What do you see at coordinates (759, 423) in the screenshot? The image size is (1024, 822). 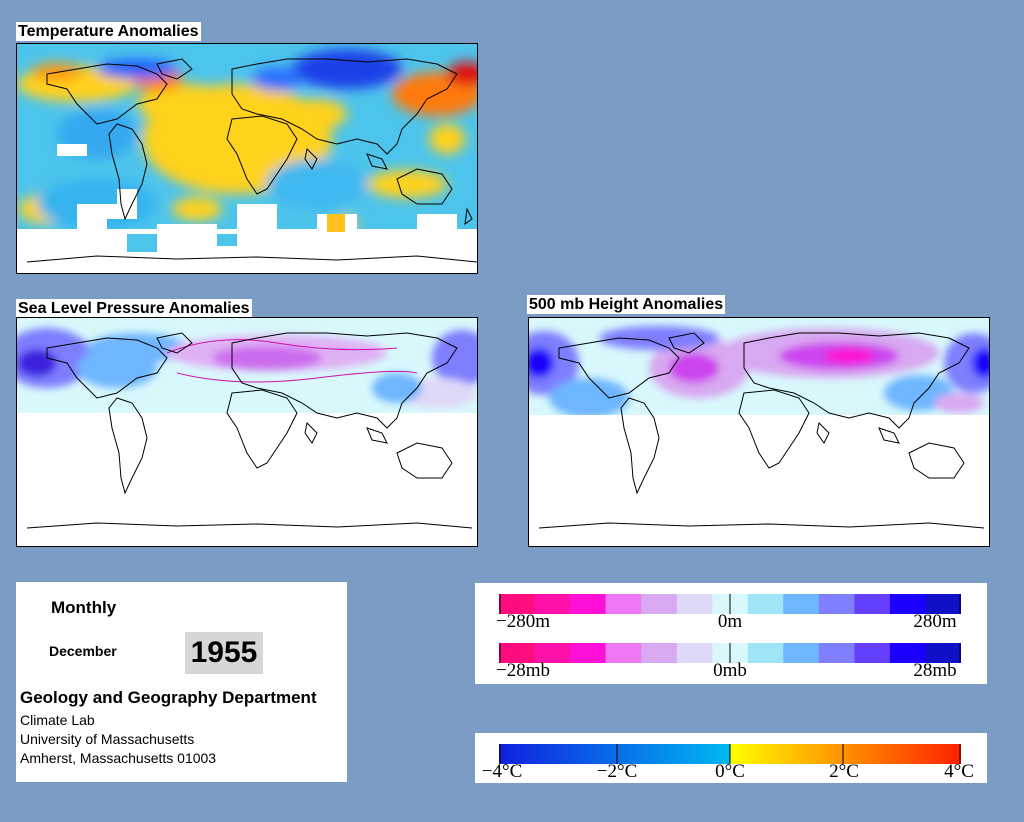 I see `height-map-graphic` at bounding box center [759, 423].